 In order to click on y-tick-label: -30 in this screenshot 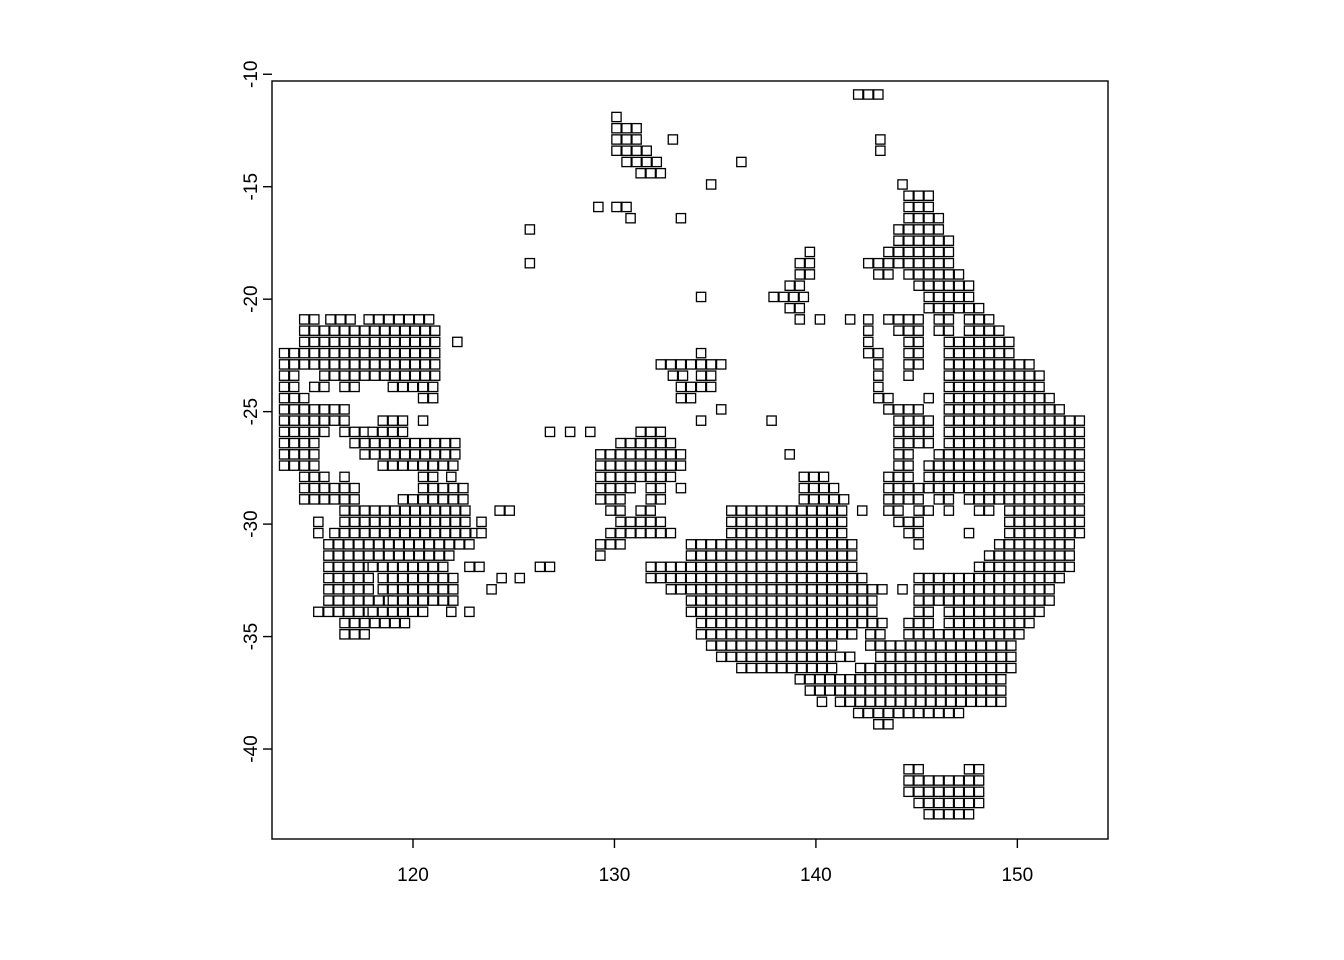, I will do `click(251, 523)`.